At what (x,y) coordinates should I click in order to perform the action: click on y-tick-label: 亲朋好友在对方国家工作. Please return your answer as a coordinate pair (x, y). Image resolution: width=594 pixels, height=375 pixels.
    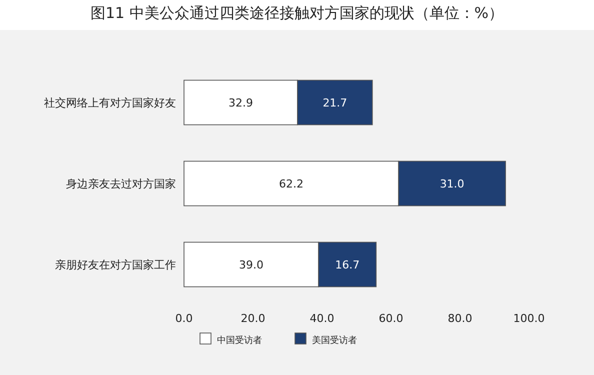
    Looking at the image, I should click on (115, 265).